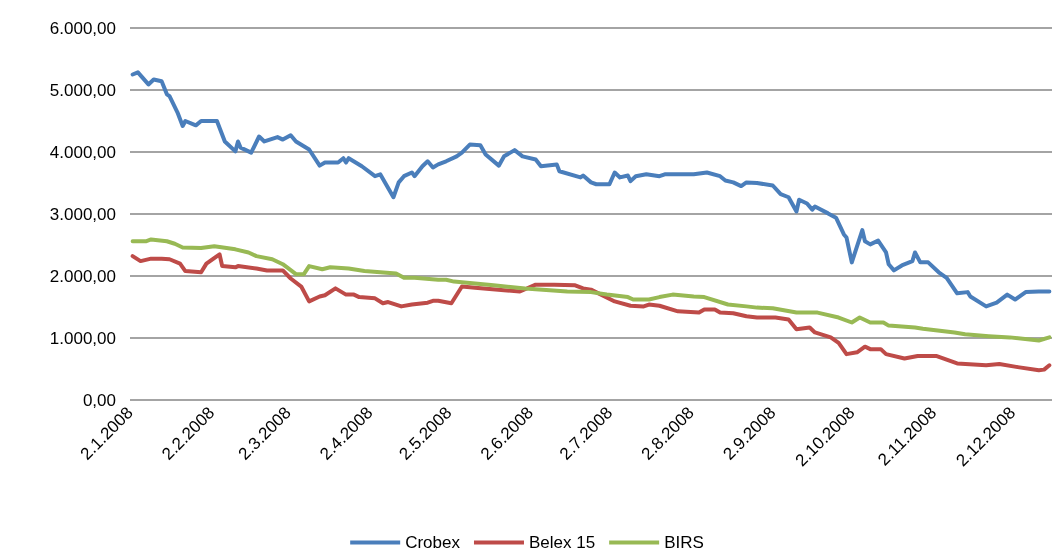  I want to click on y-tick-label: 1.000,00, so click(82, 338).